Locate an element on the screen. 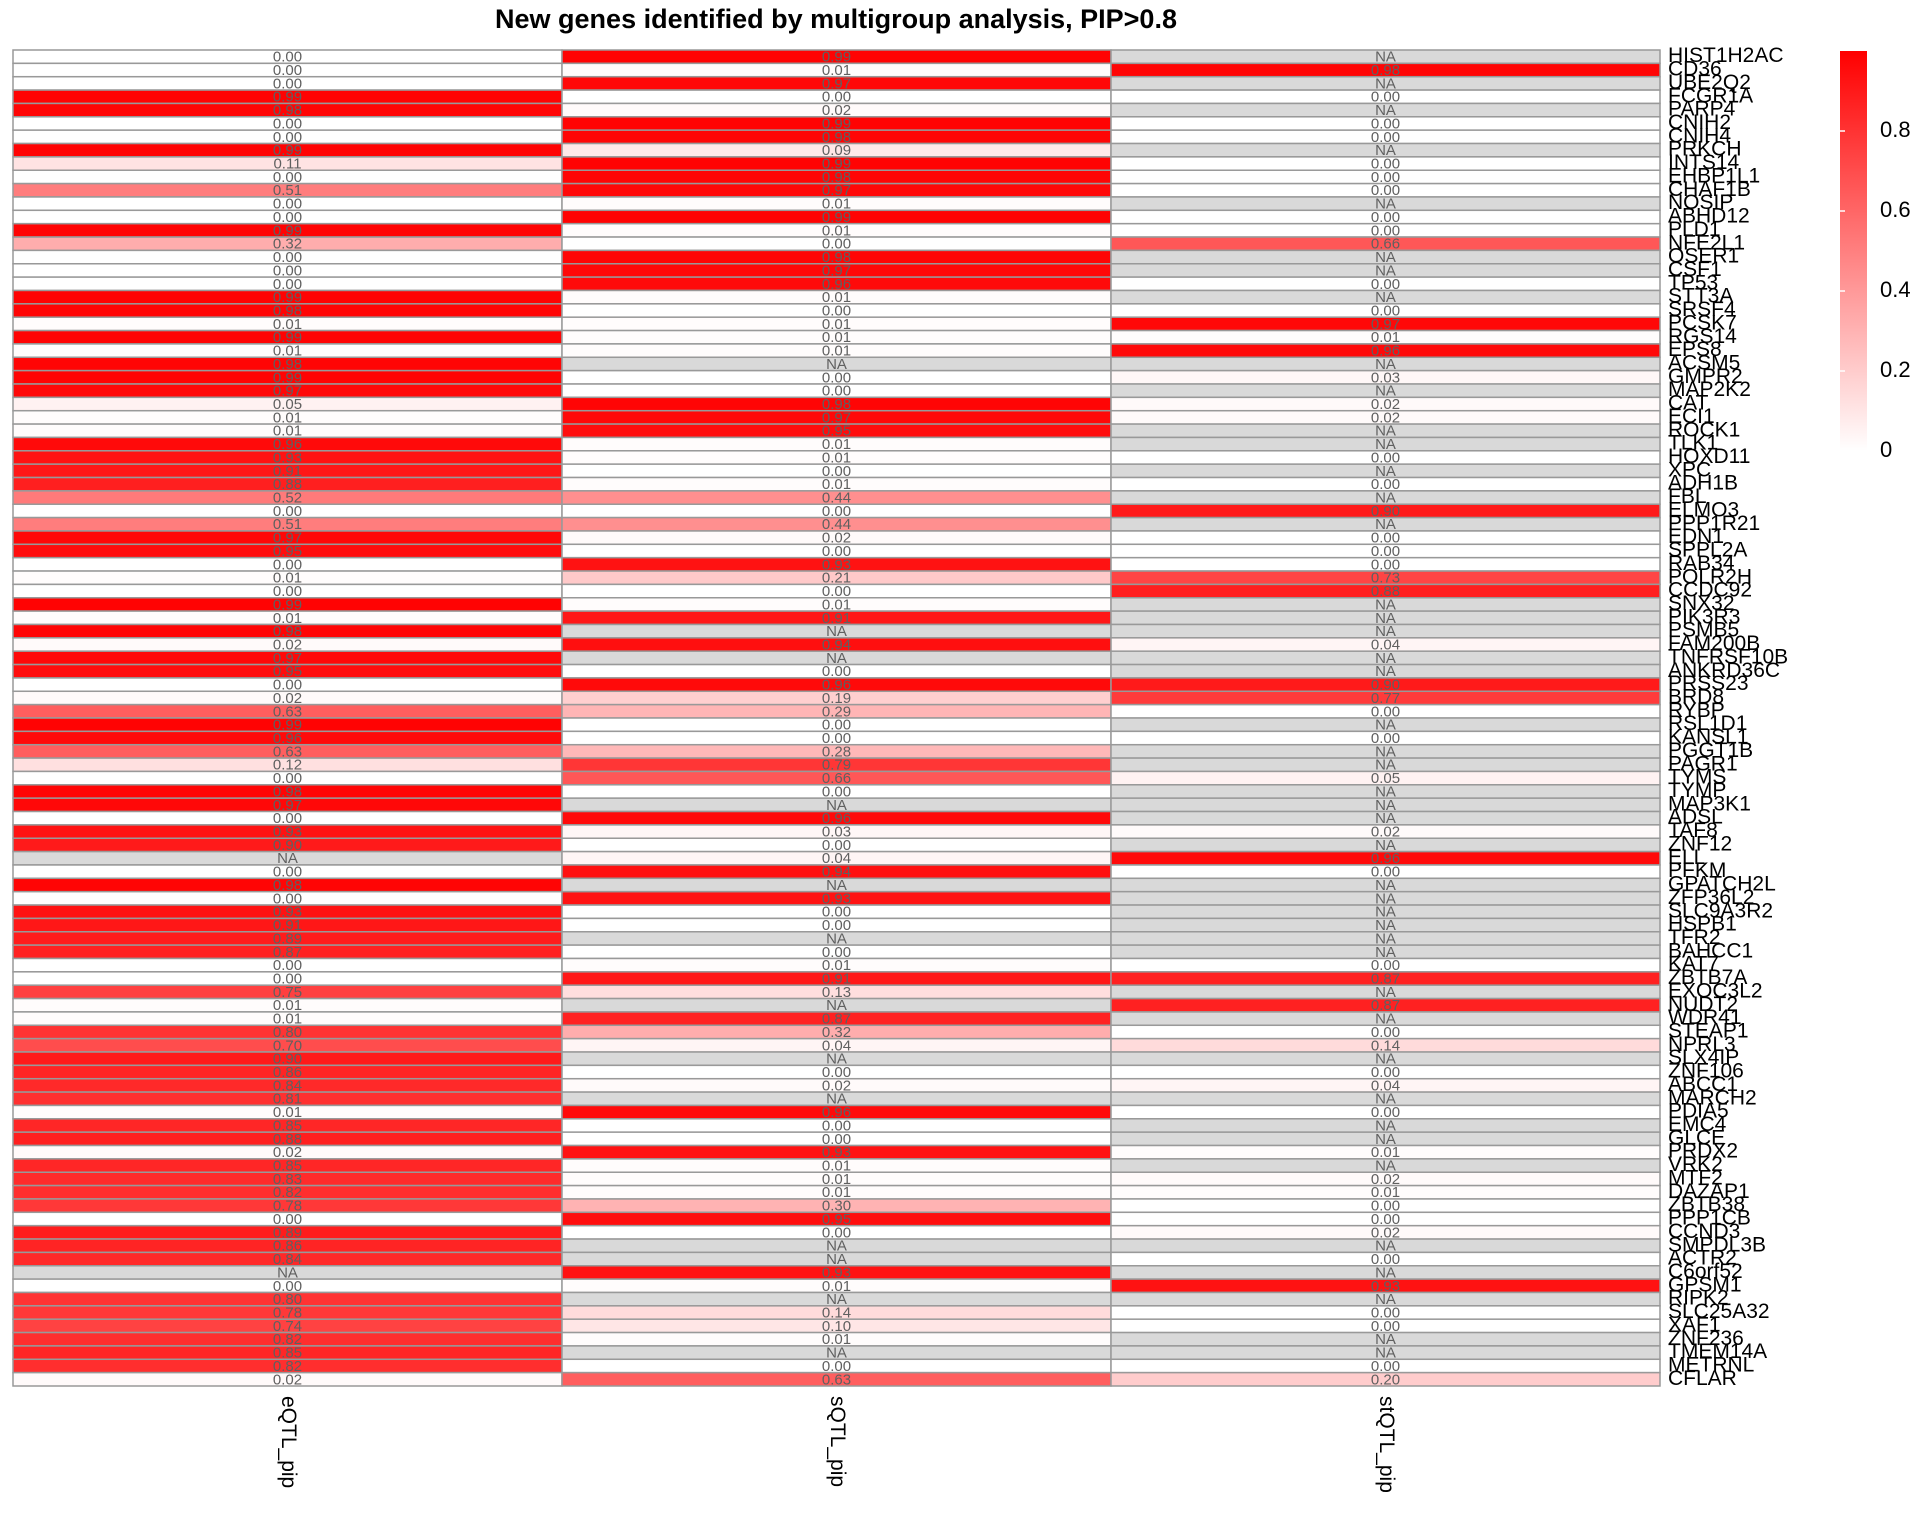 The height and width of the screenshot is (1536, 1920). cell-label: 0.86 is located at coordinates (287, 1246).